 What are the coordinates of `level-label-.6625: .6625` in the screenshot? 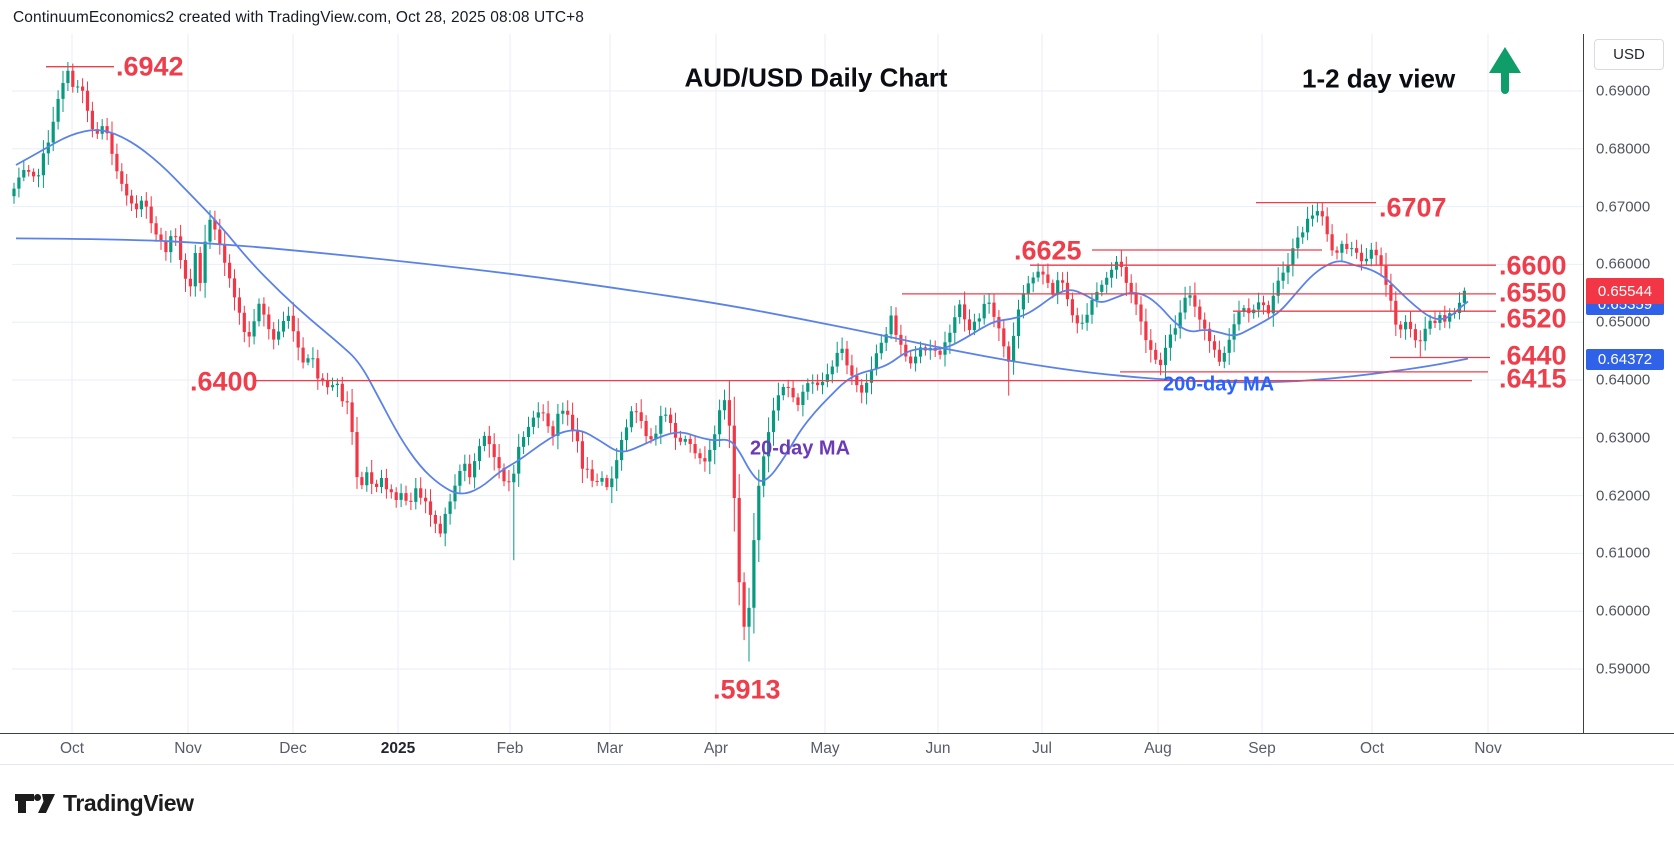 It's located at (1048, 250).